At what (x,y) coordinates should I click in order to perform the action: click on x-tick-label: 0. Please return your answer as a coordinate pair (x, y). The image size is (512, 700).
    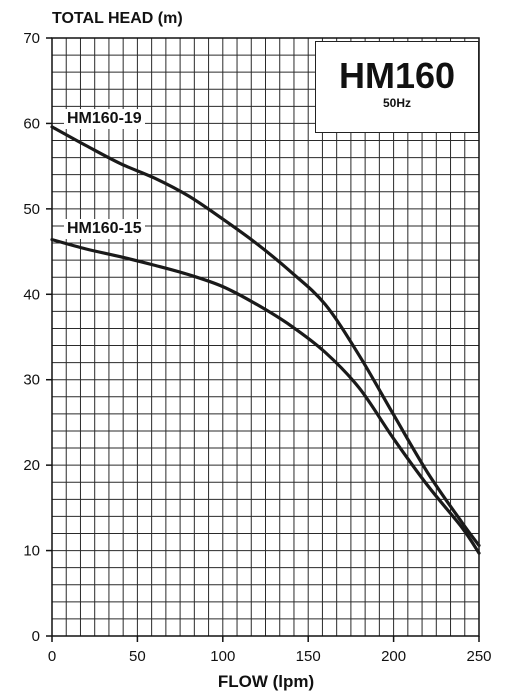
    Looking at the image, I should click on (52, 656).